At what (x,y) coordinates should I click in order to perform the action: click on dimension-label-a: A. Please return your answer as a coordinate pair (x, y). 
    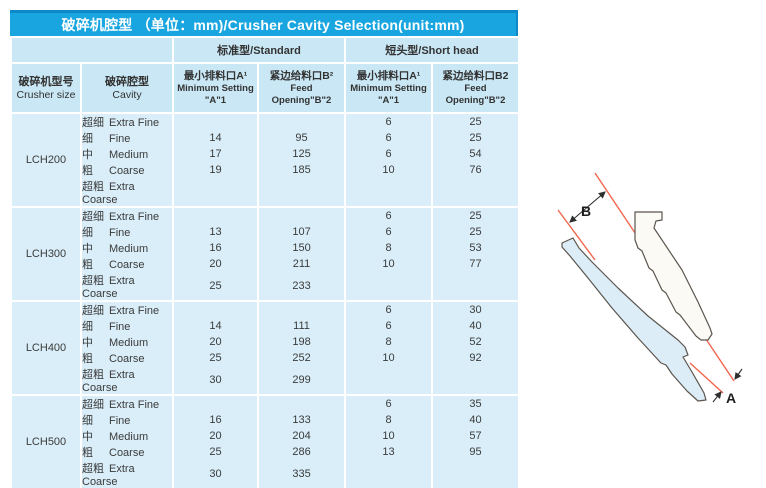
    Looking at the image, I should click on (731, 398).